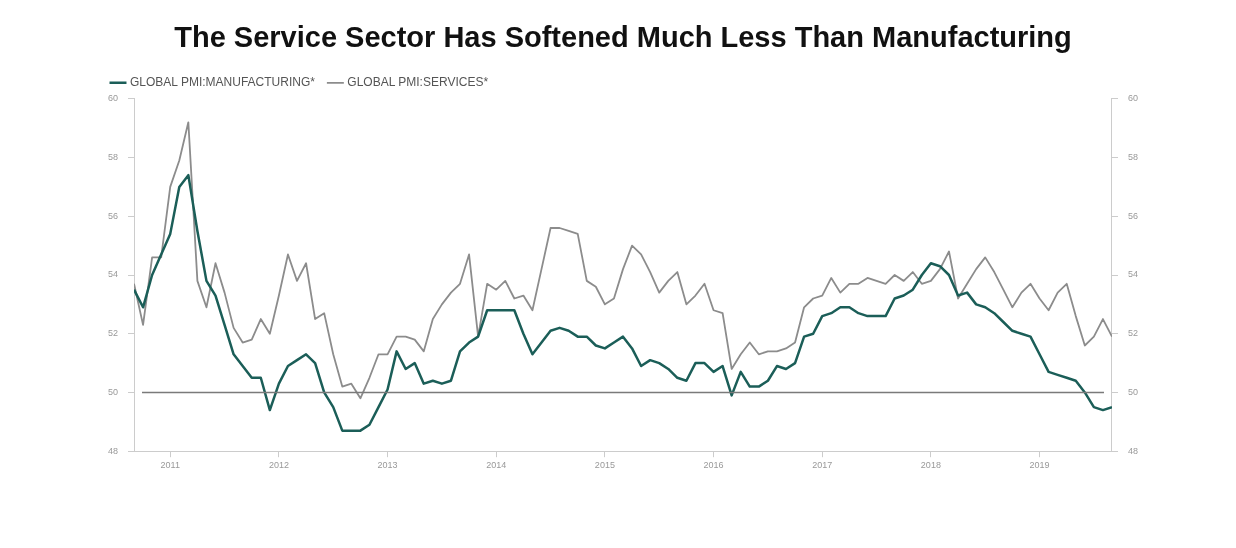  Describe the element at coordinates (113, 333) in the screenshot. I see `y-tick-label: 52` at that location.